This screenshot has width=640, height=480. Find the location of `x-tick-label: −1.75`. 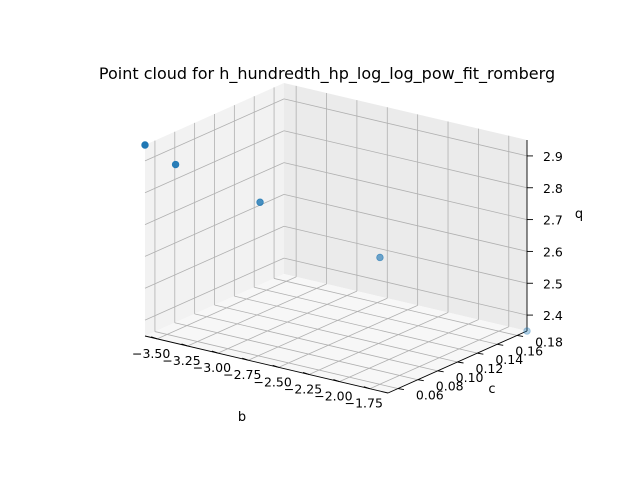

x-tick-label: −1.75 is located at coordinates (364, 403).